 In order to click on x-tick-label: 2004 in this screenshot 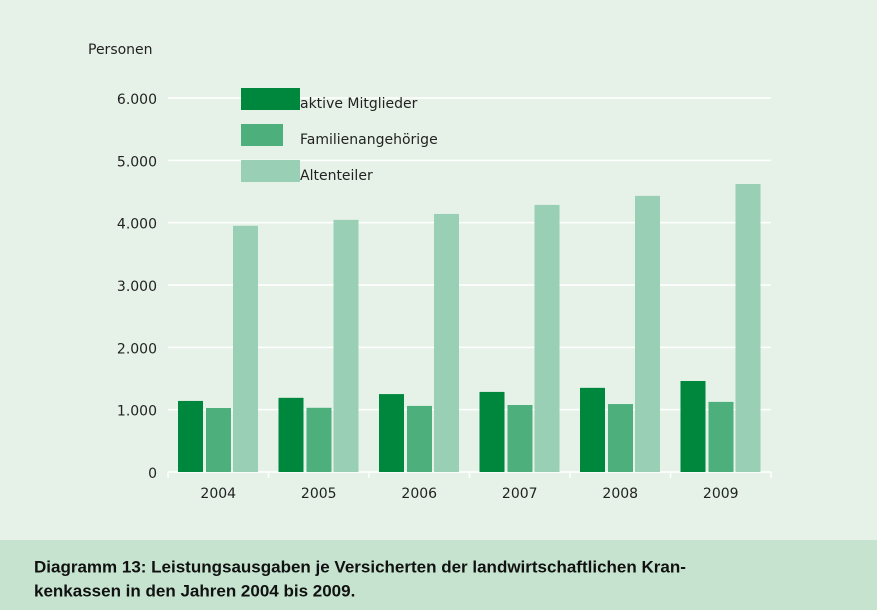, I will do `click(218, 494)`.